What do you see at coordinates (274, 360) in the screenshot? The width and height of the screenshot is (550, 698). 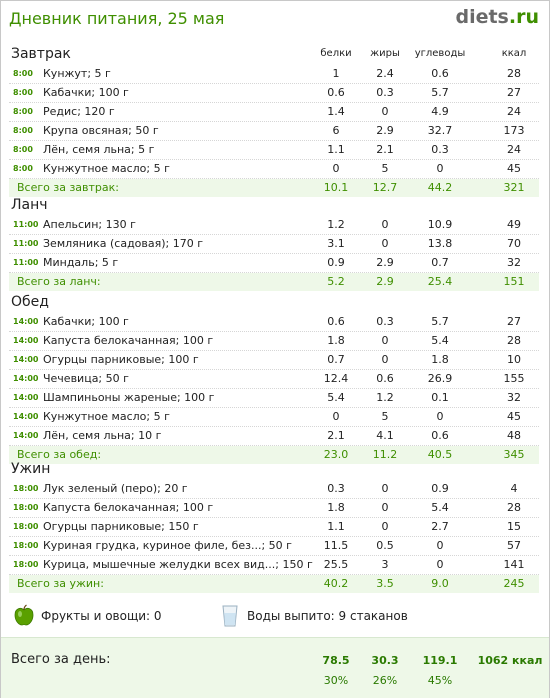 I see `food-row: 14:00 Огурцы парниковые; 100 г 0.7 0 1.8 10` at bounding box center [274, 360].